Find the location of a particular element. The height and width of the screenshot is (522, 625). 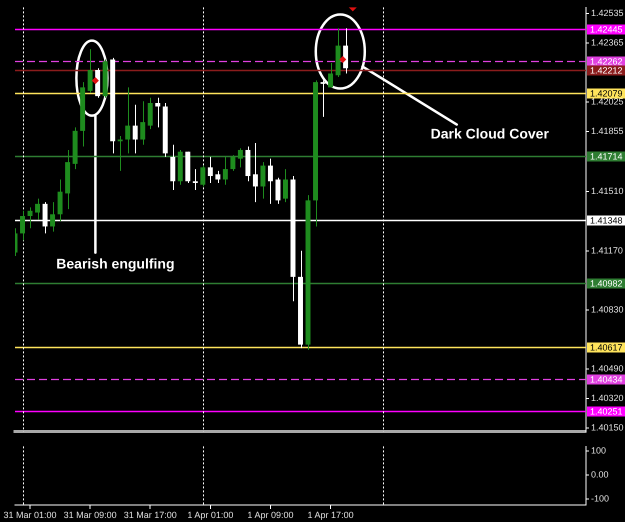

ref-line-label: 1.40617 is located at coordinates (606, 347).